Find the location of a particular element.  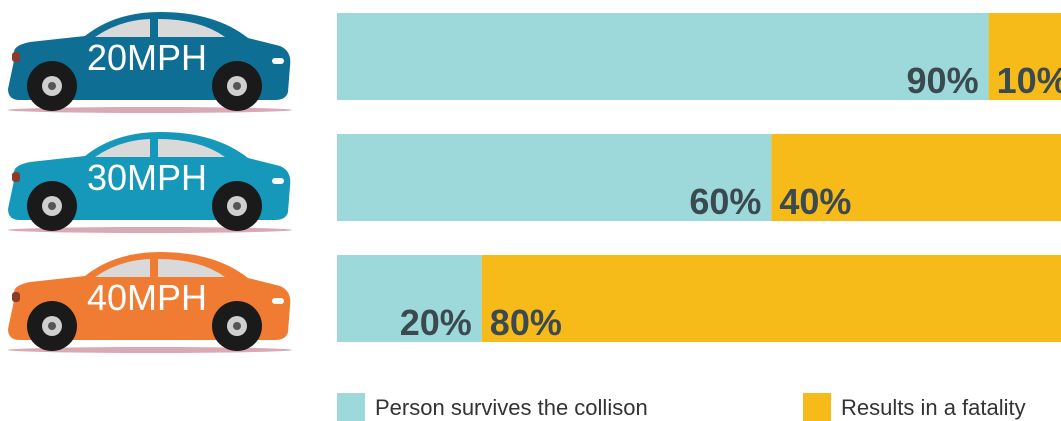

value-label: 60% is located at coordinates (725, 201).